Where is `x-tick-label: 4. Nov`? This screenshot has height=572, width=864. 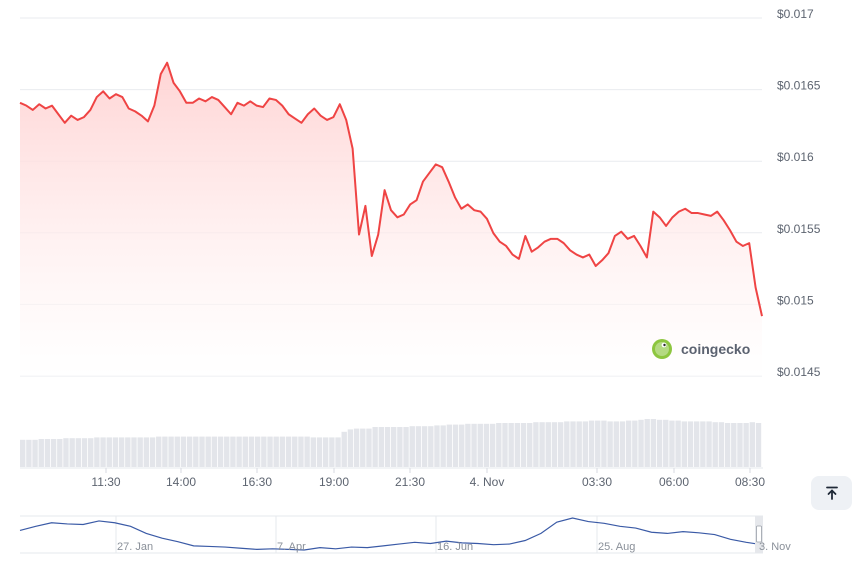 x-tick-label: 4. Nov is located at coordinates (487, 482).